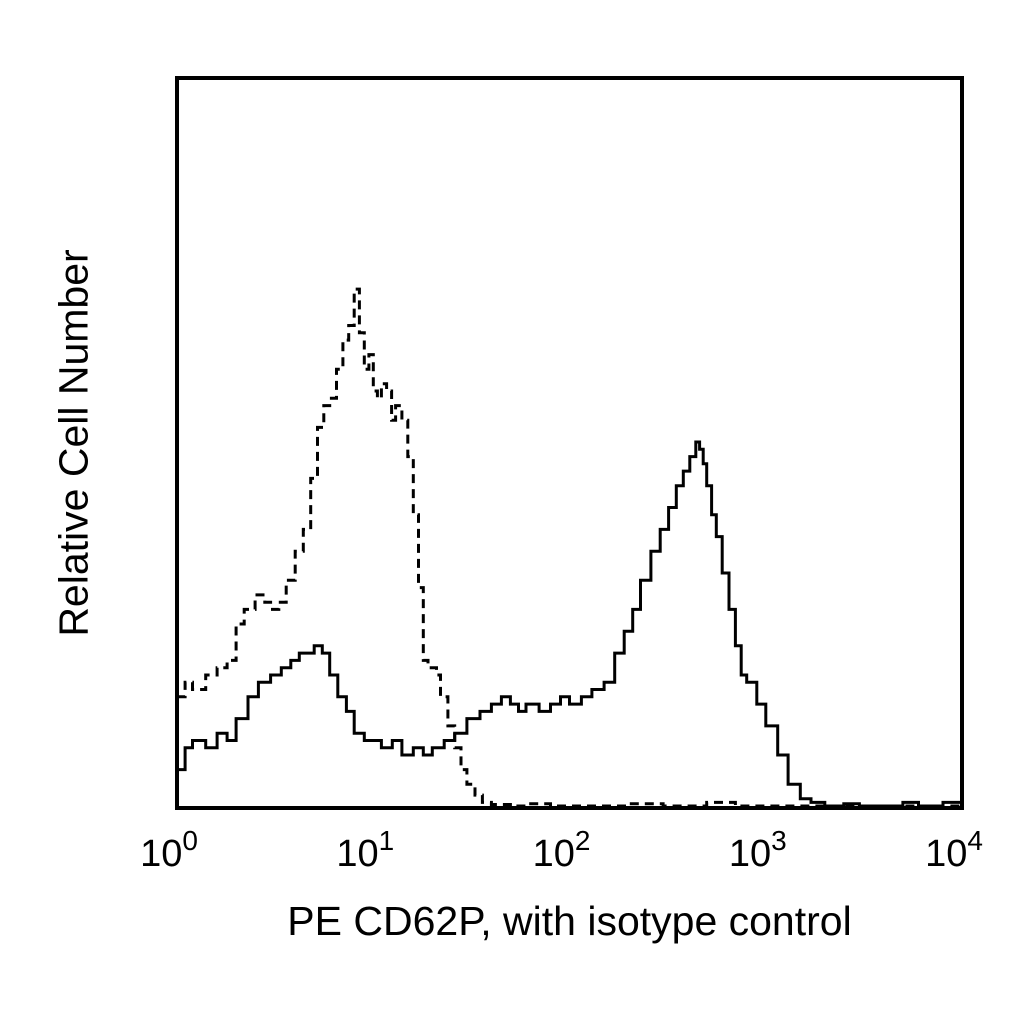  What do you see at coordinates (975, 840) in the screenshot?
I see `x-tick-exponent: 4` at bounding box center [975, 840].